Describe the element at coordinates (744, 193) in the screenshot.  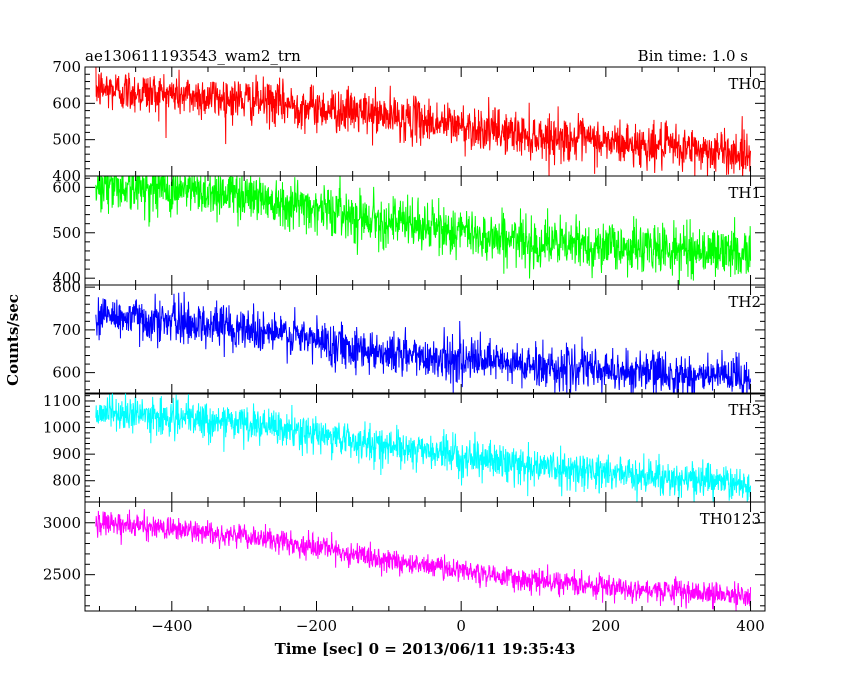
I see `panel-label: TH1` at that location.